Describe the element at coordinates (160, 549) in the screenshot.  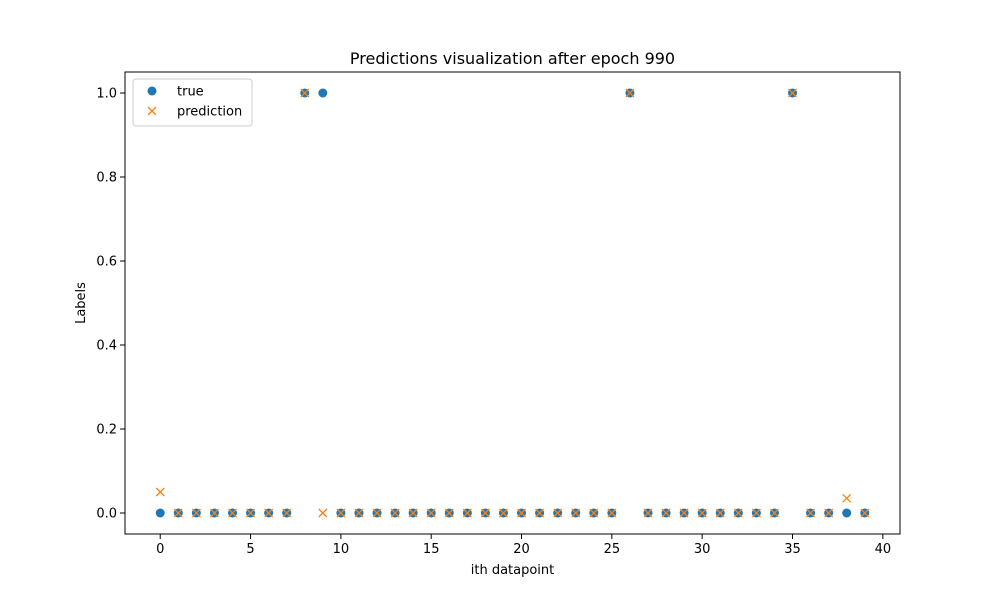
I see `x-tick-label: 0` at that location.